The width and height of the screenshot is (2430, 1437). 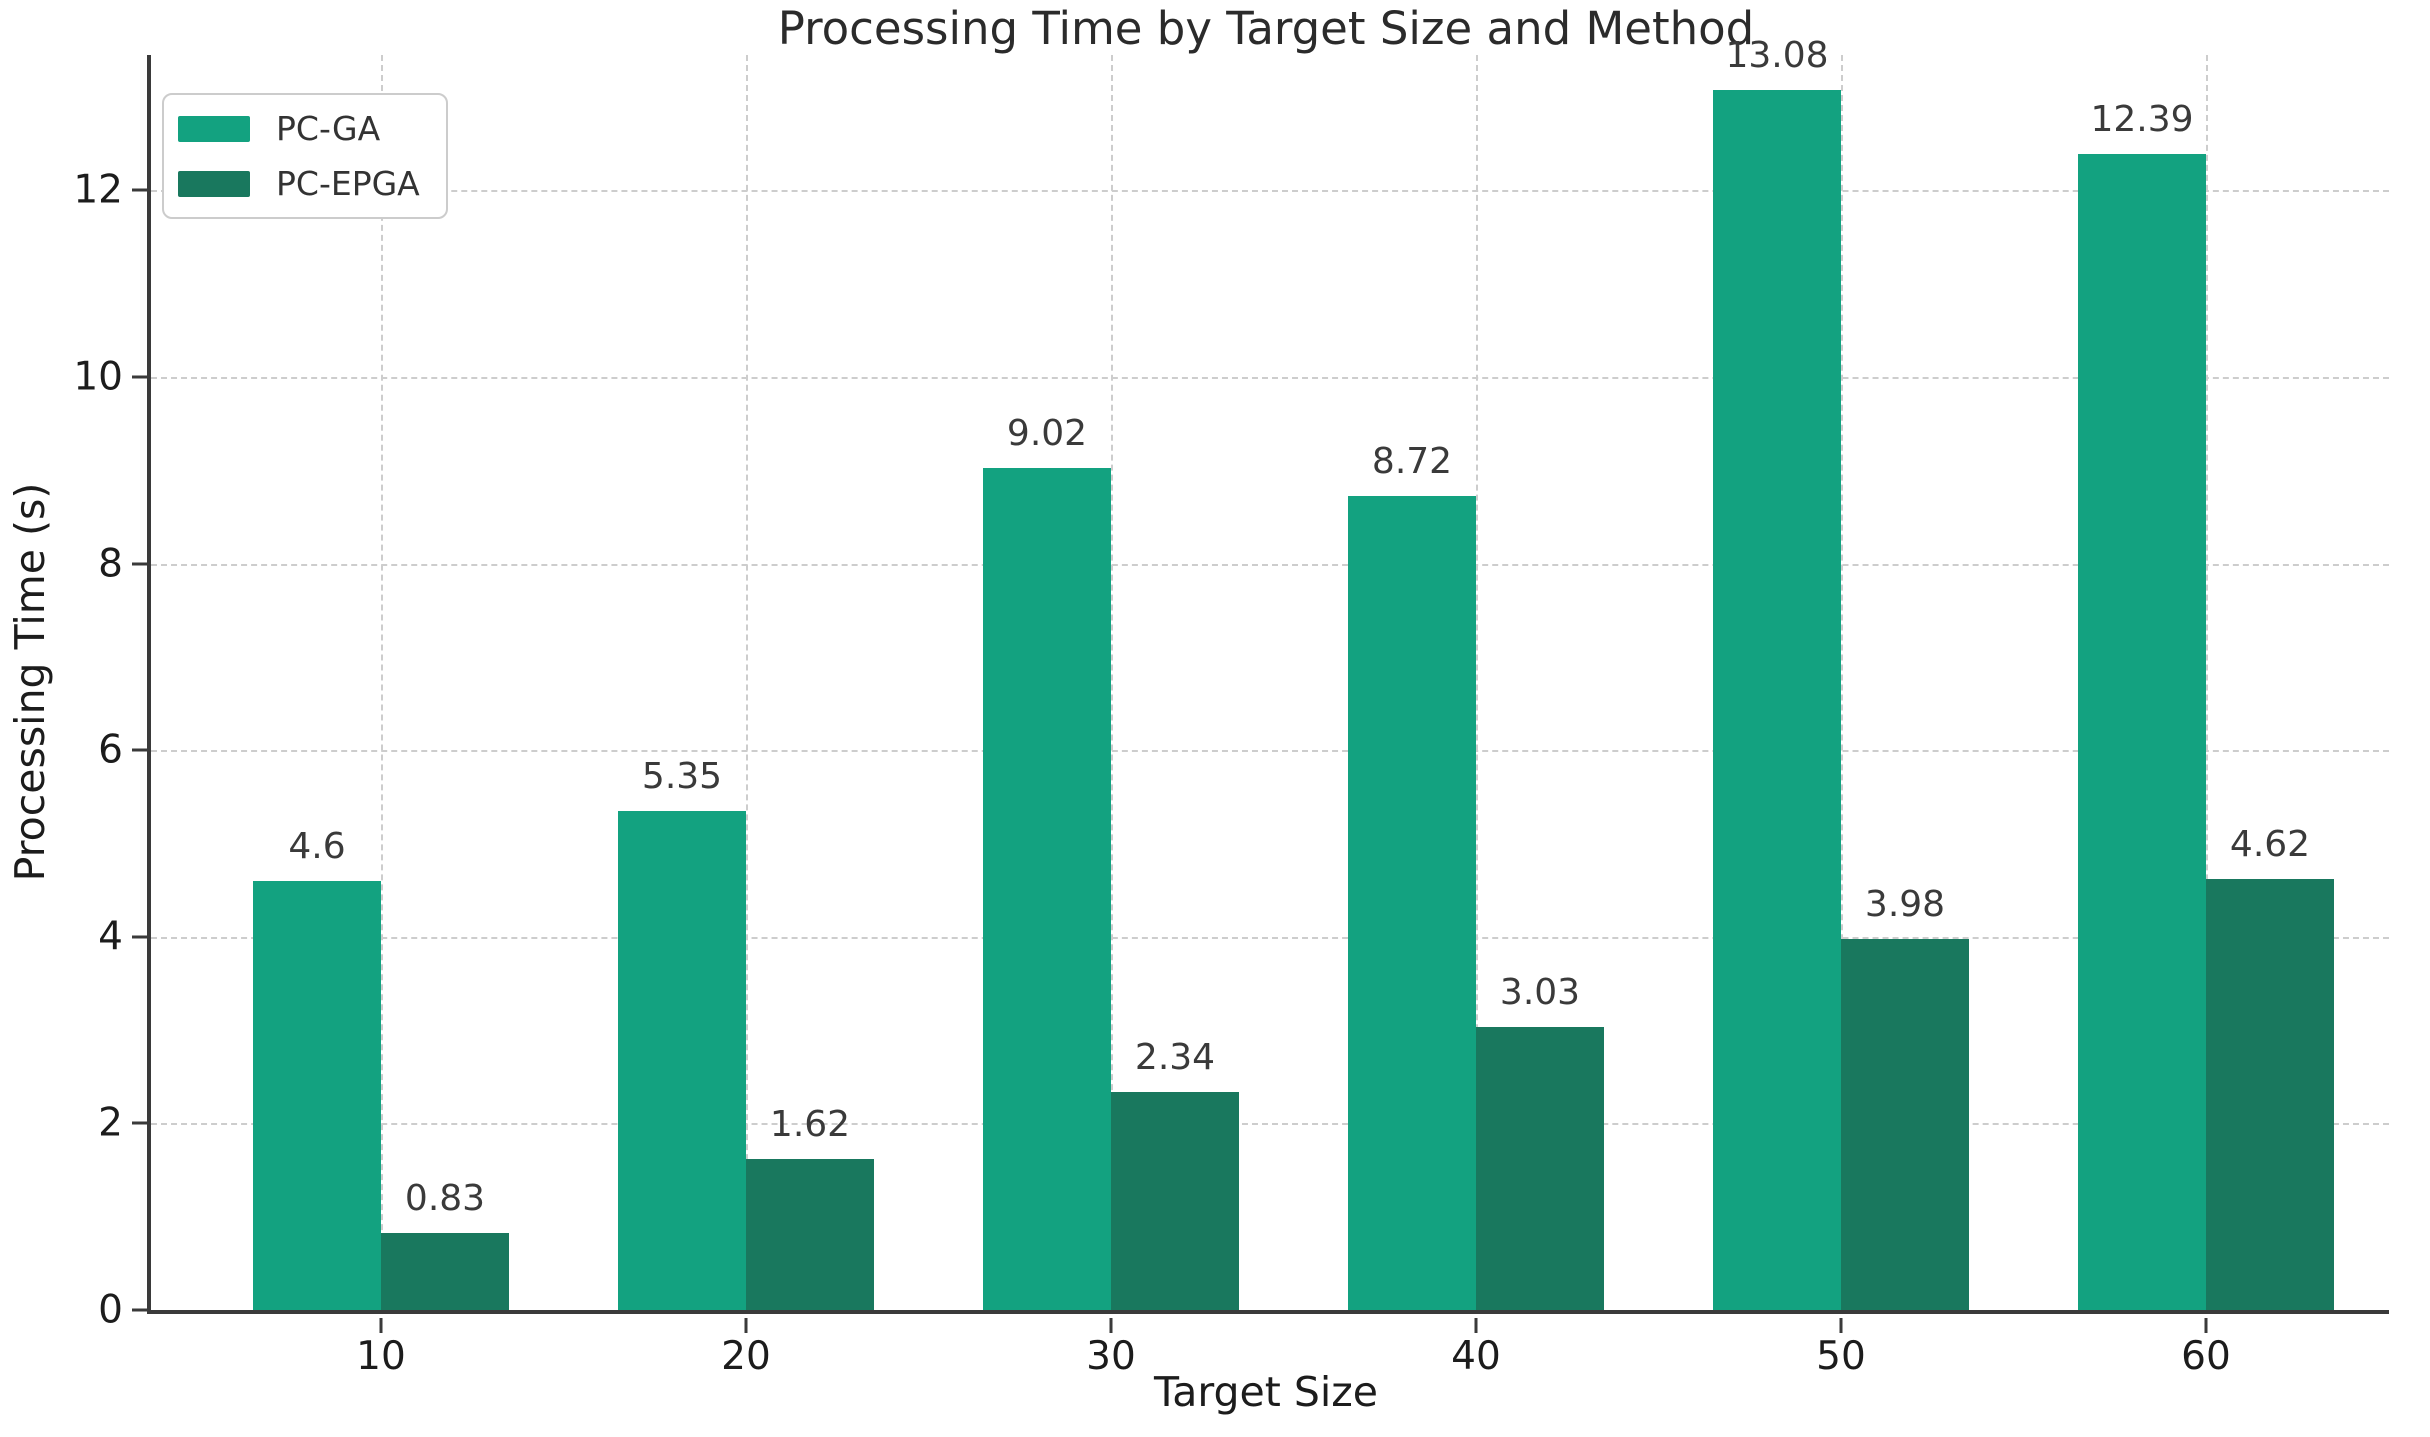 What do you see at coordinates (1266, 1392) in the screenshot?
I see `x-axis-label: Target Size` at bounding box center [1266, 1392].